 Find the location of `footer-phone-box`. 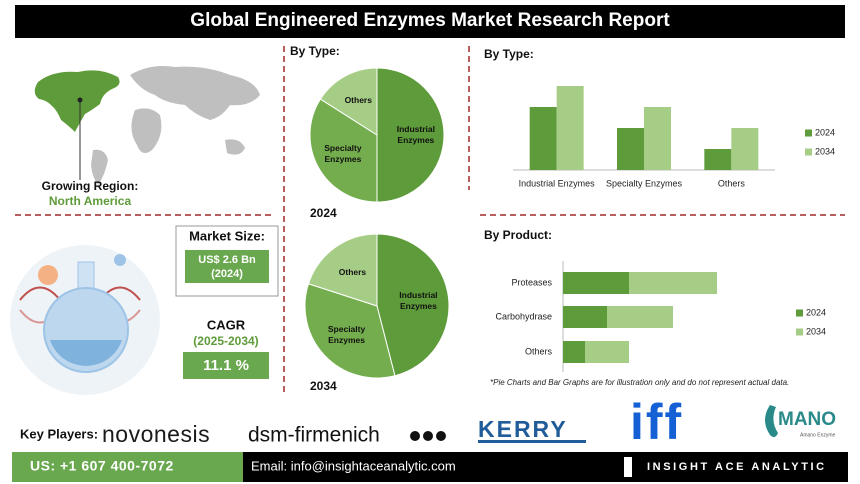

footer-phone-box is located at coordinates (127, 467).